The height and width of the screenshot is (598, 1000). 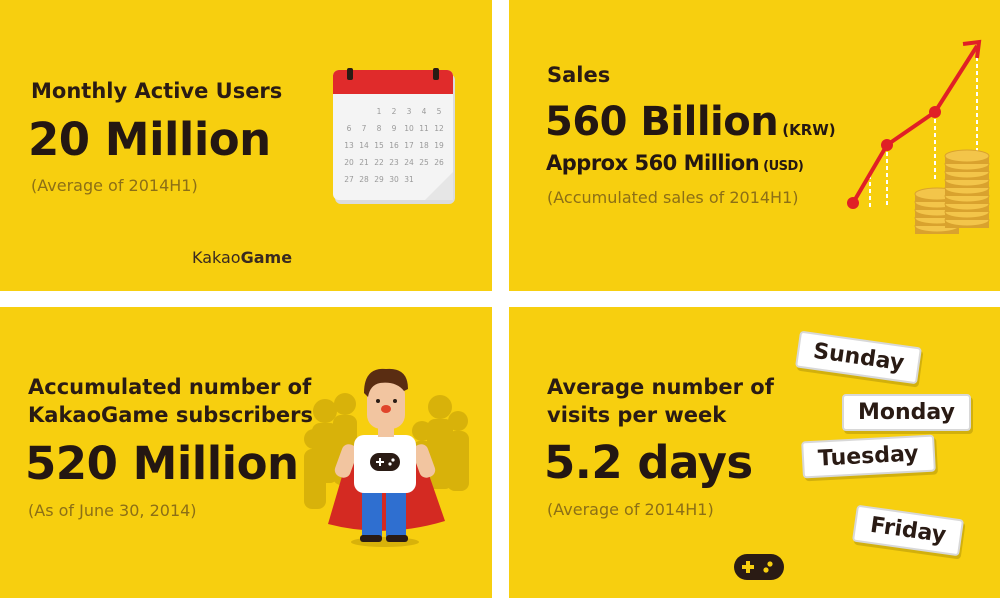 What do you see at coordinates (579, 75) in the screenshot?
I see `sales-label: Sales` at bounding box center [579, 75].